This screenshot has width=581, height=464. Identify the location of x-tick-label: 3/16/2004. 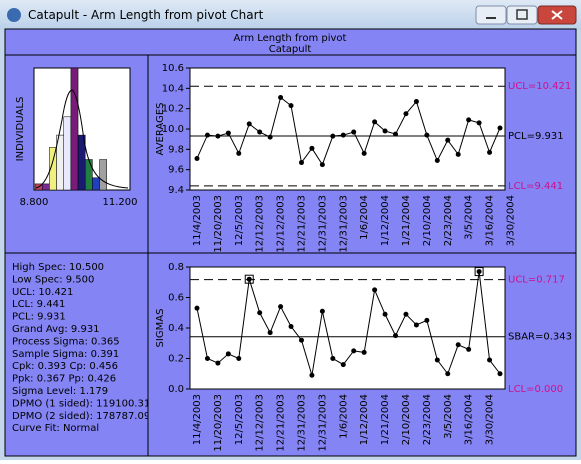
(490, 220).